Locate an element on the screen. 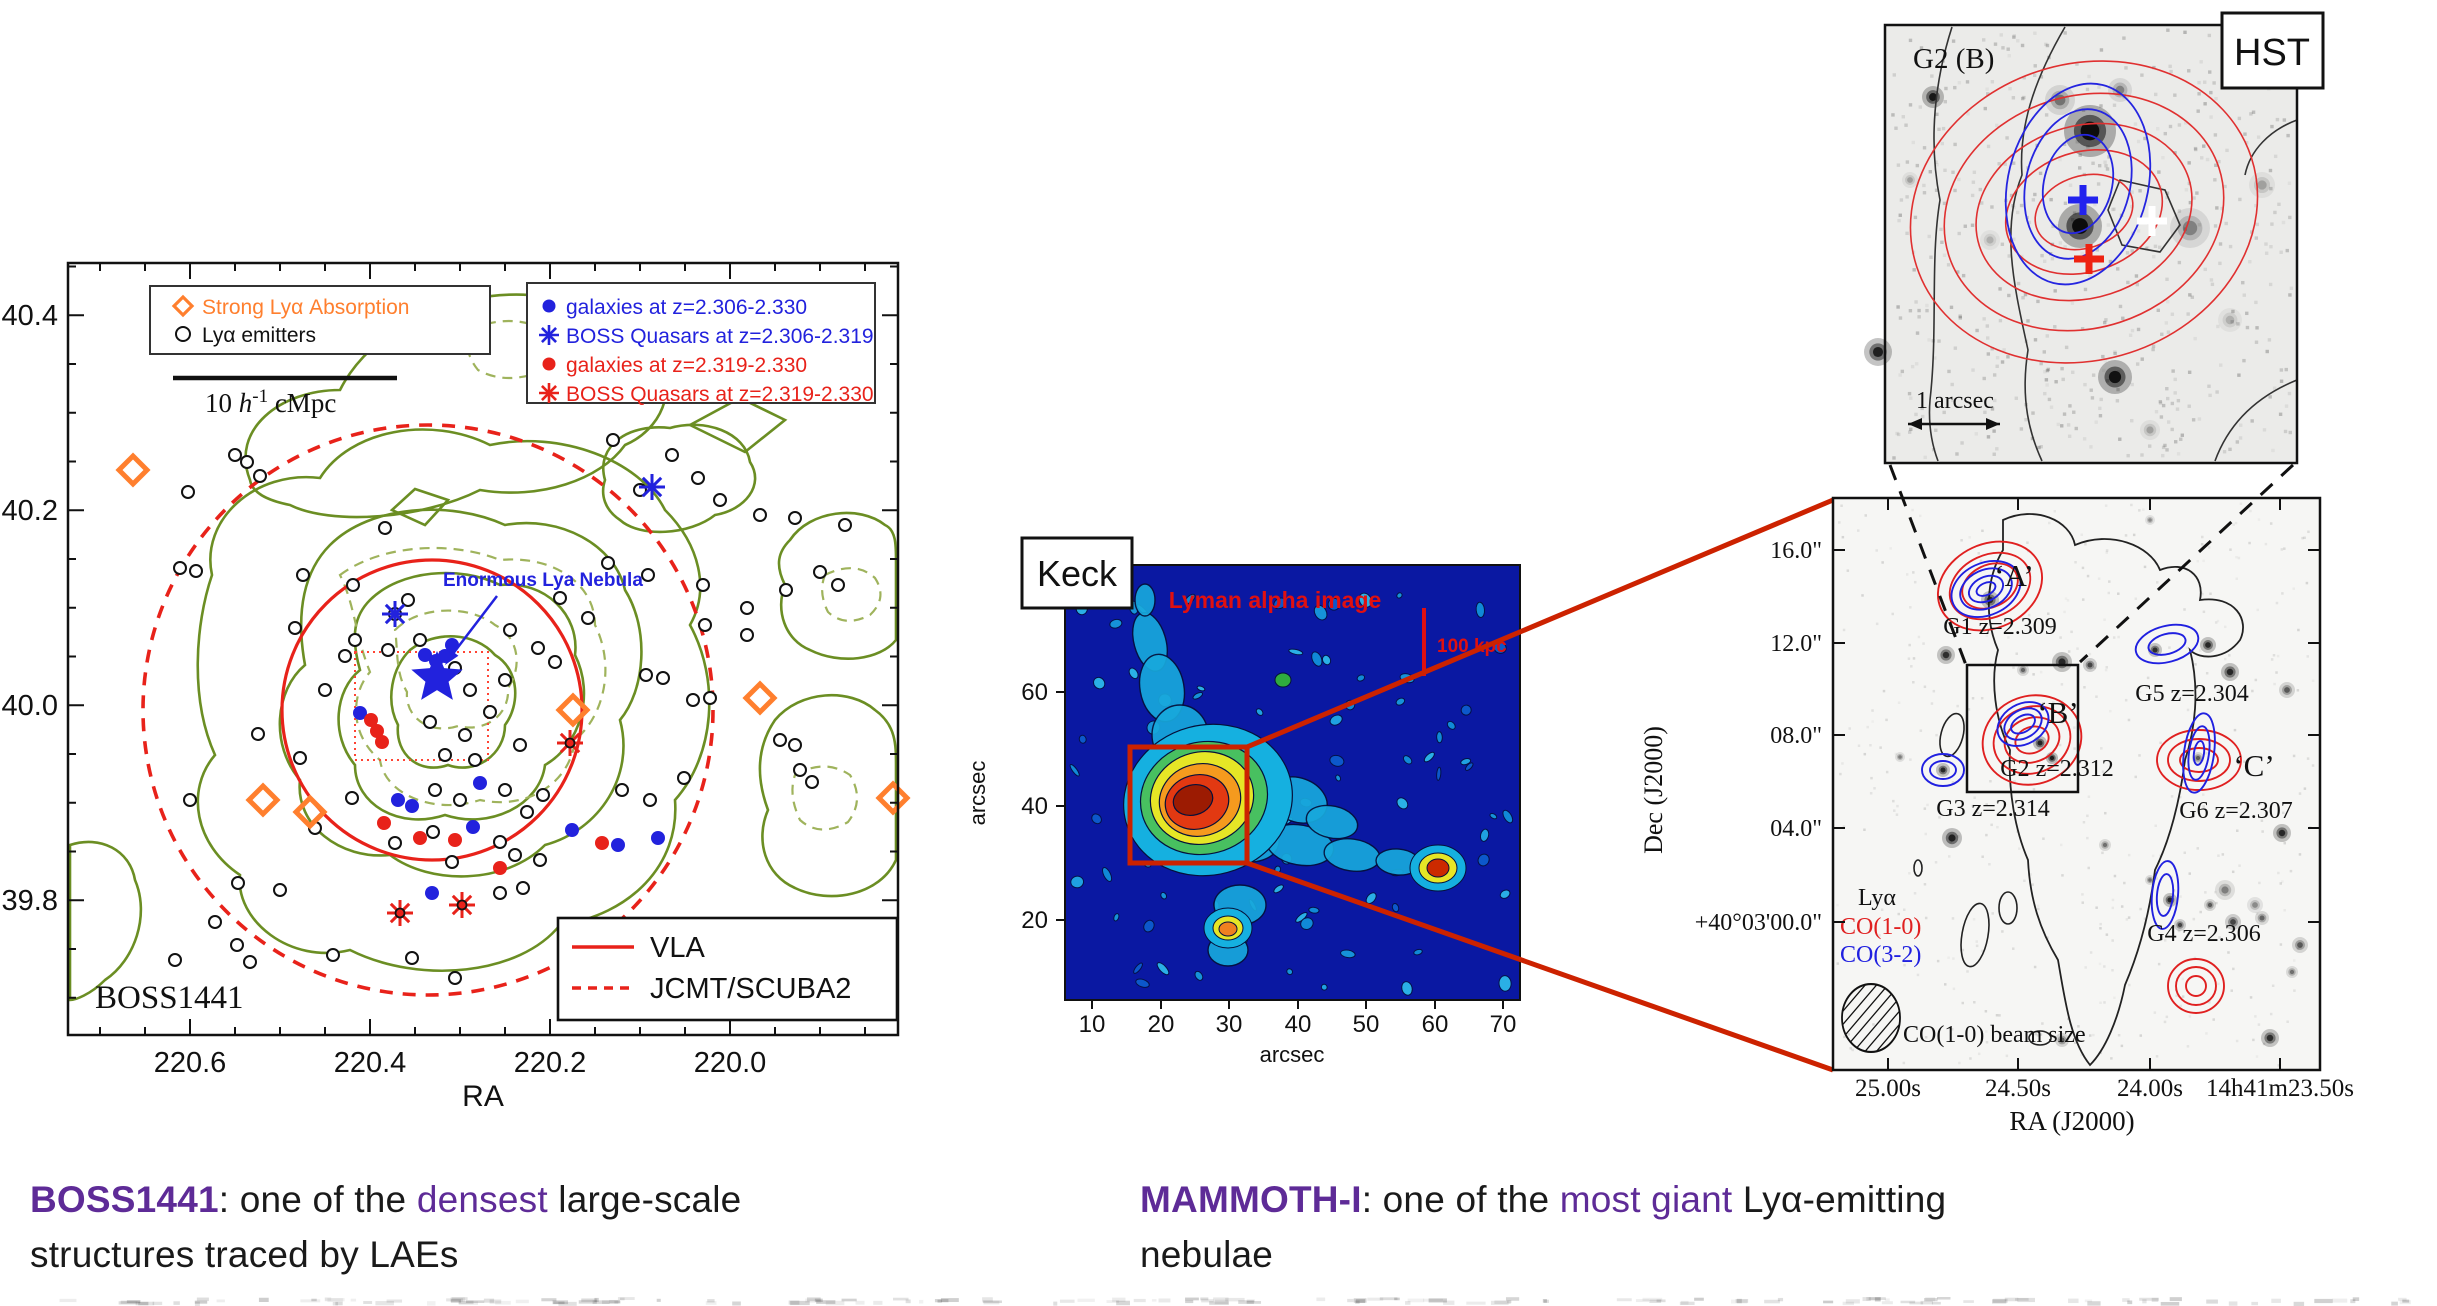 Image resolution: width=2437 pixels, height=1306 pixels. caption-mammoth-highlight: most giant is located at coordinates (1646, 1199).